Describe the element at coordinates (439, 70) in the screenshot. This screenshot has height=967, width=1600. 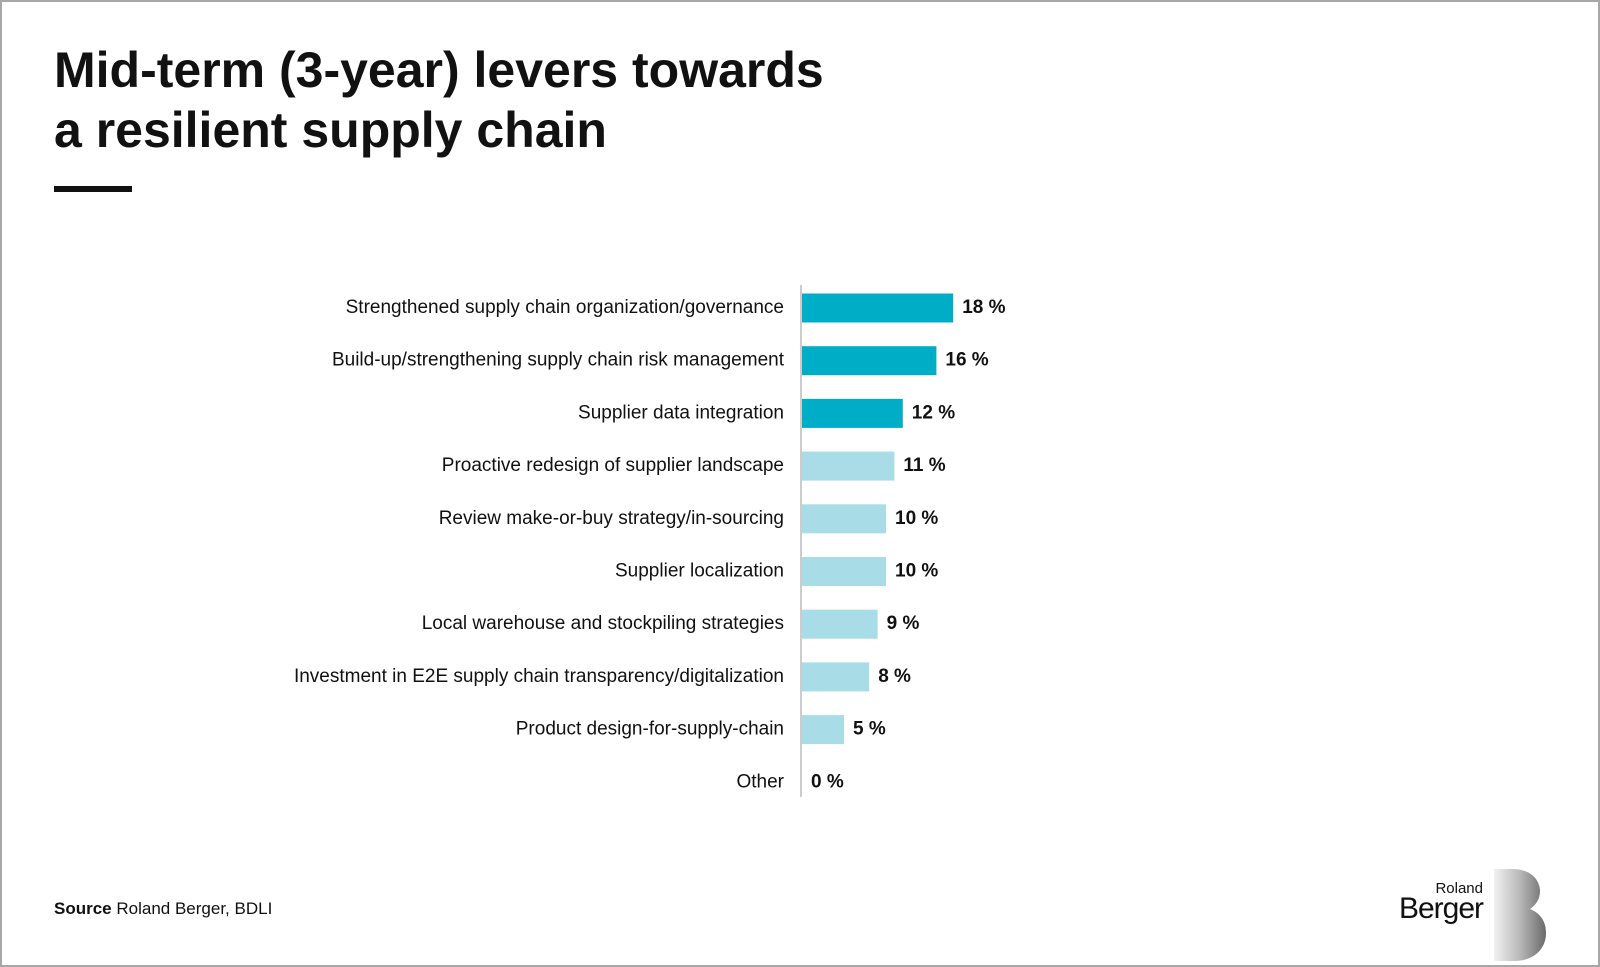
I see `chart-title: Mid-term (3-year) levers towards` at that location.